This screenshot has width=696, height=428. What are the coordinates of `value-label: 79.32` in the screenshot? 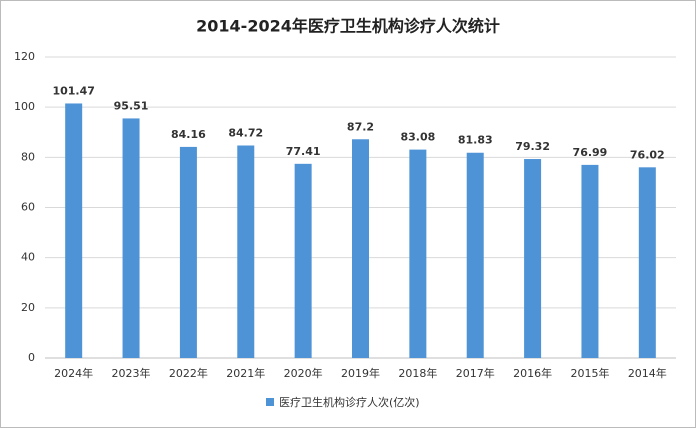 It's located at (532, 146).